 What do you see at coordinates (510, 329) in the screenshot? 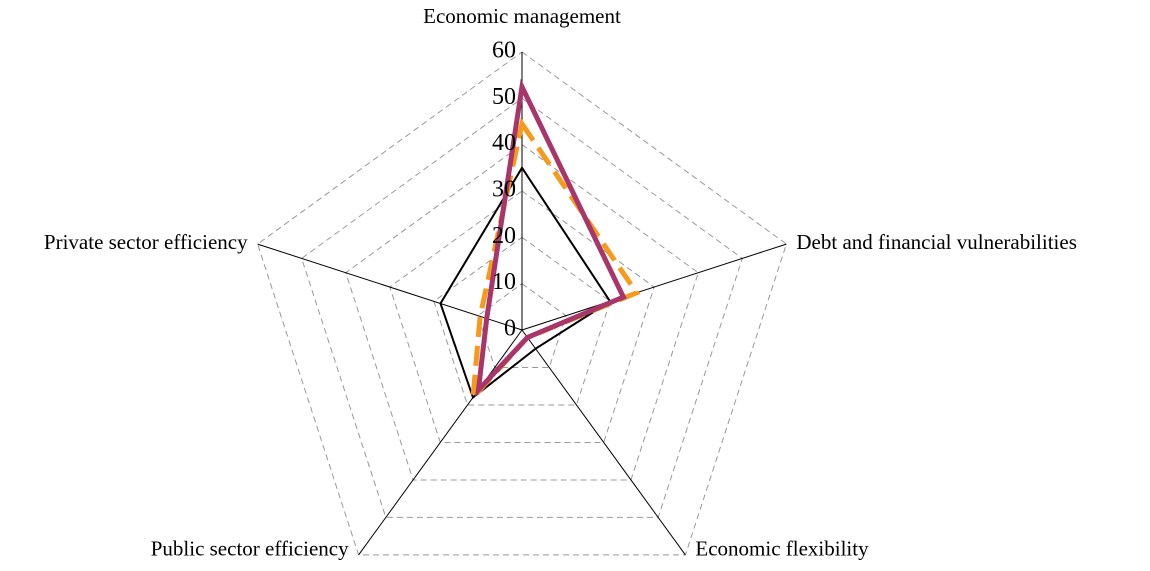
I see `y-tick-label: 0` at bounding box center [510, 329].